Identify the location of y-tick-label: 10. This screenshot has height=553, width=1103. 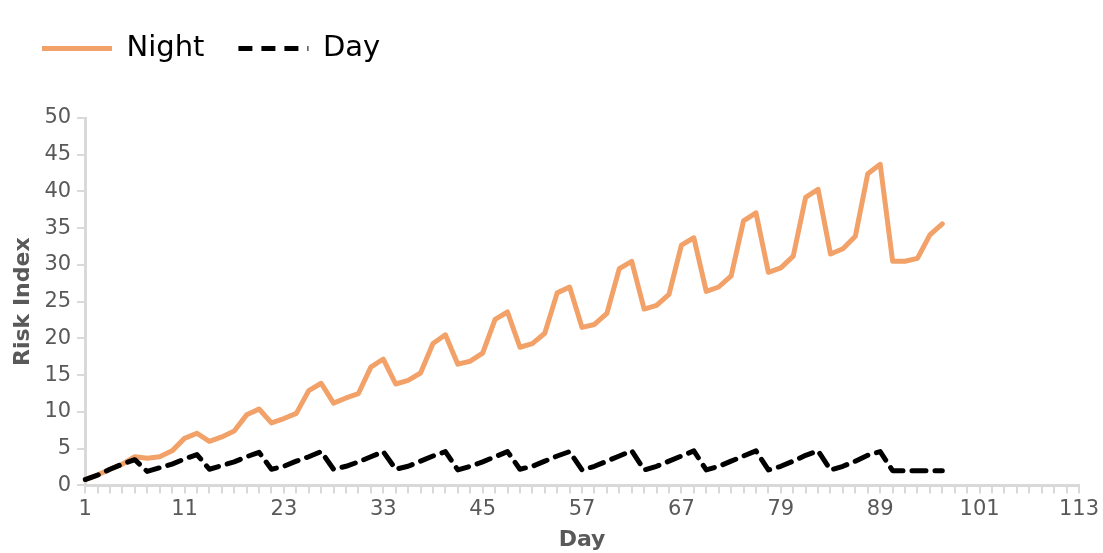
(58, 410).